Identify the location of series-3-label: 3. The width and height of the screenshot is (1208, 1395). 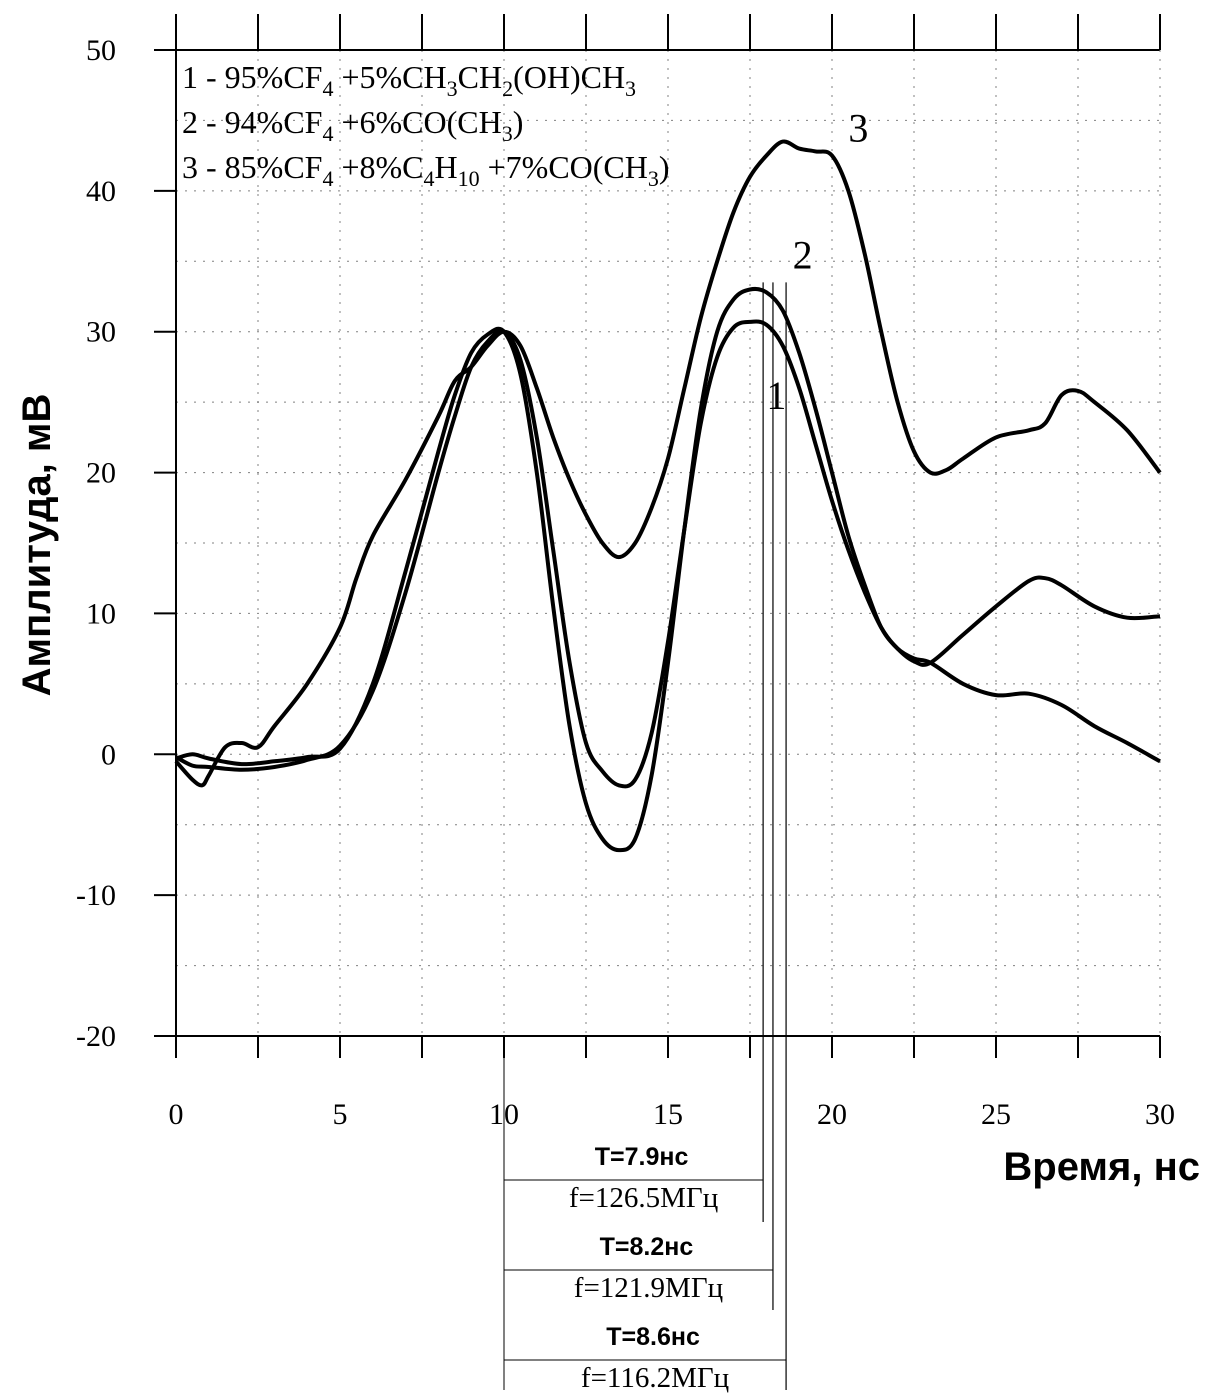
(858, 128).